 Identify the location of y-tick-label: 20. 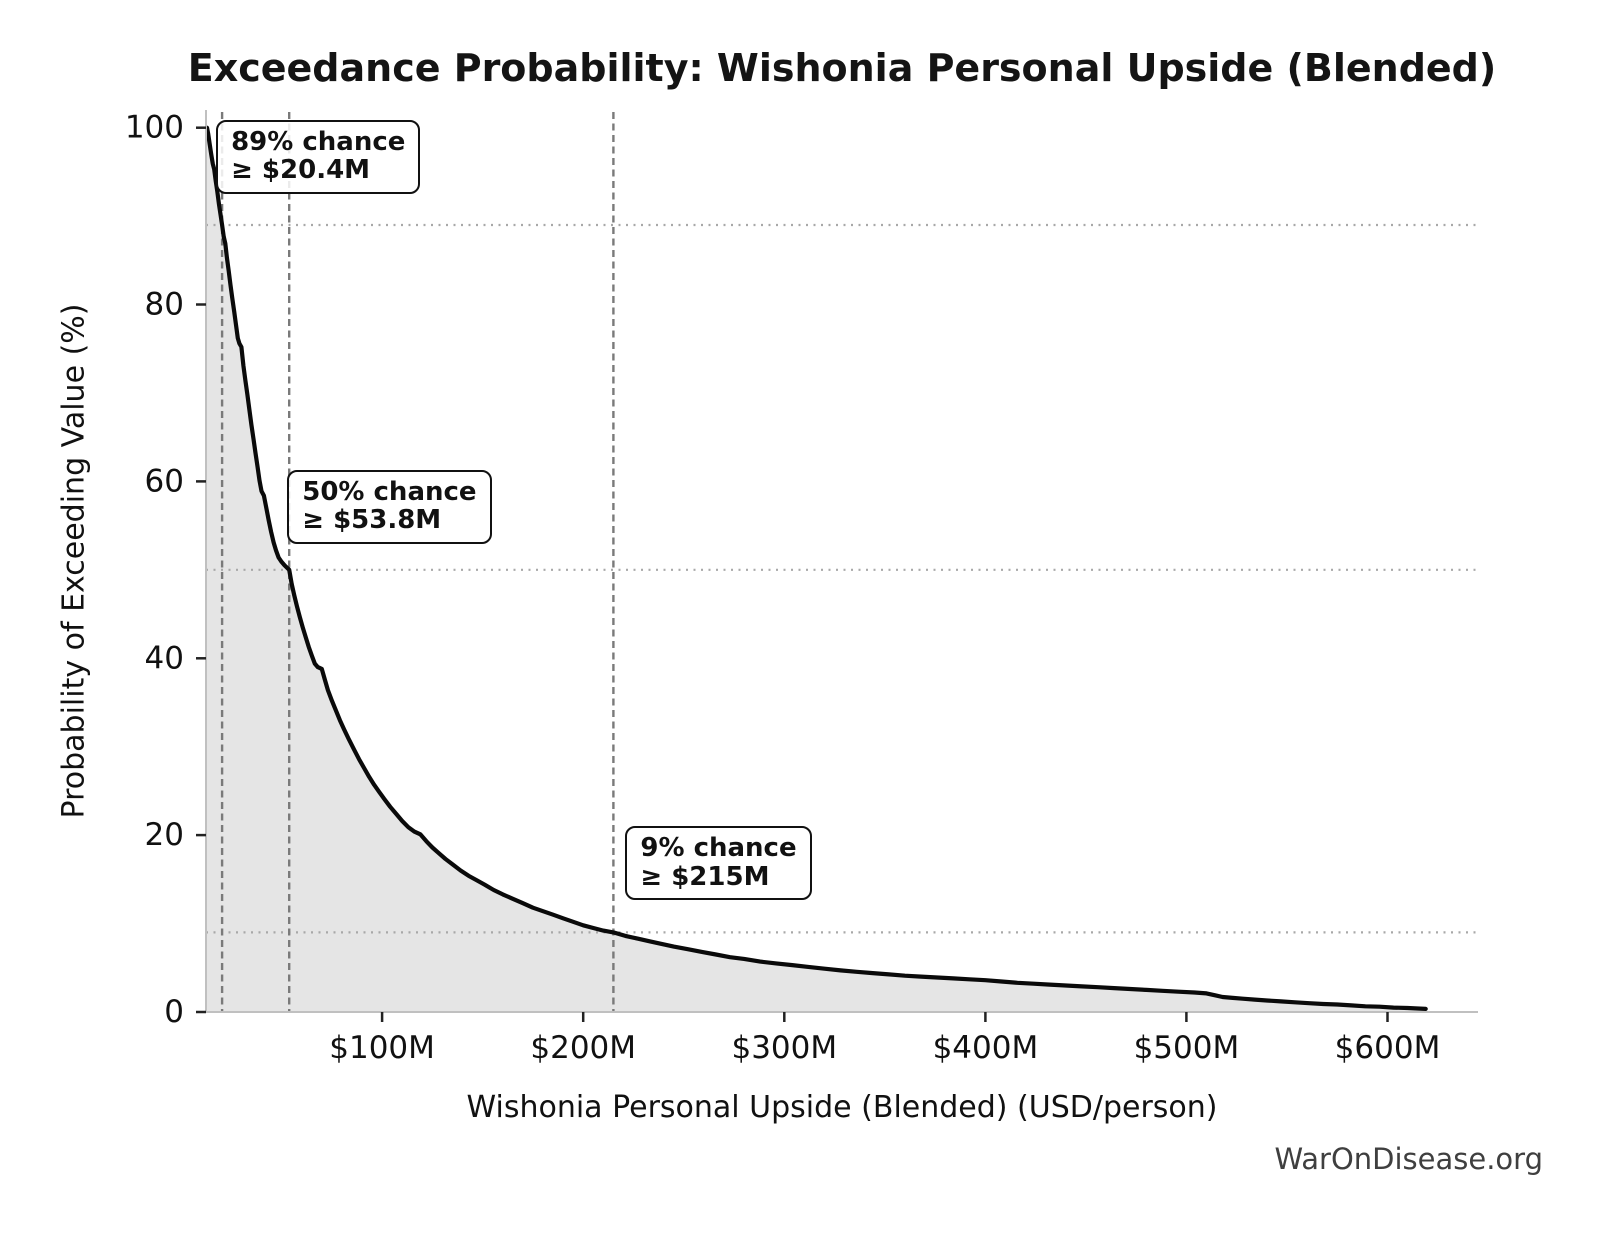
(164, 835).